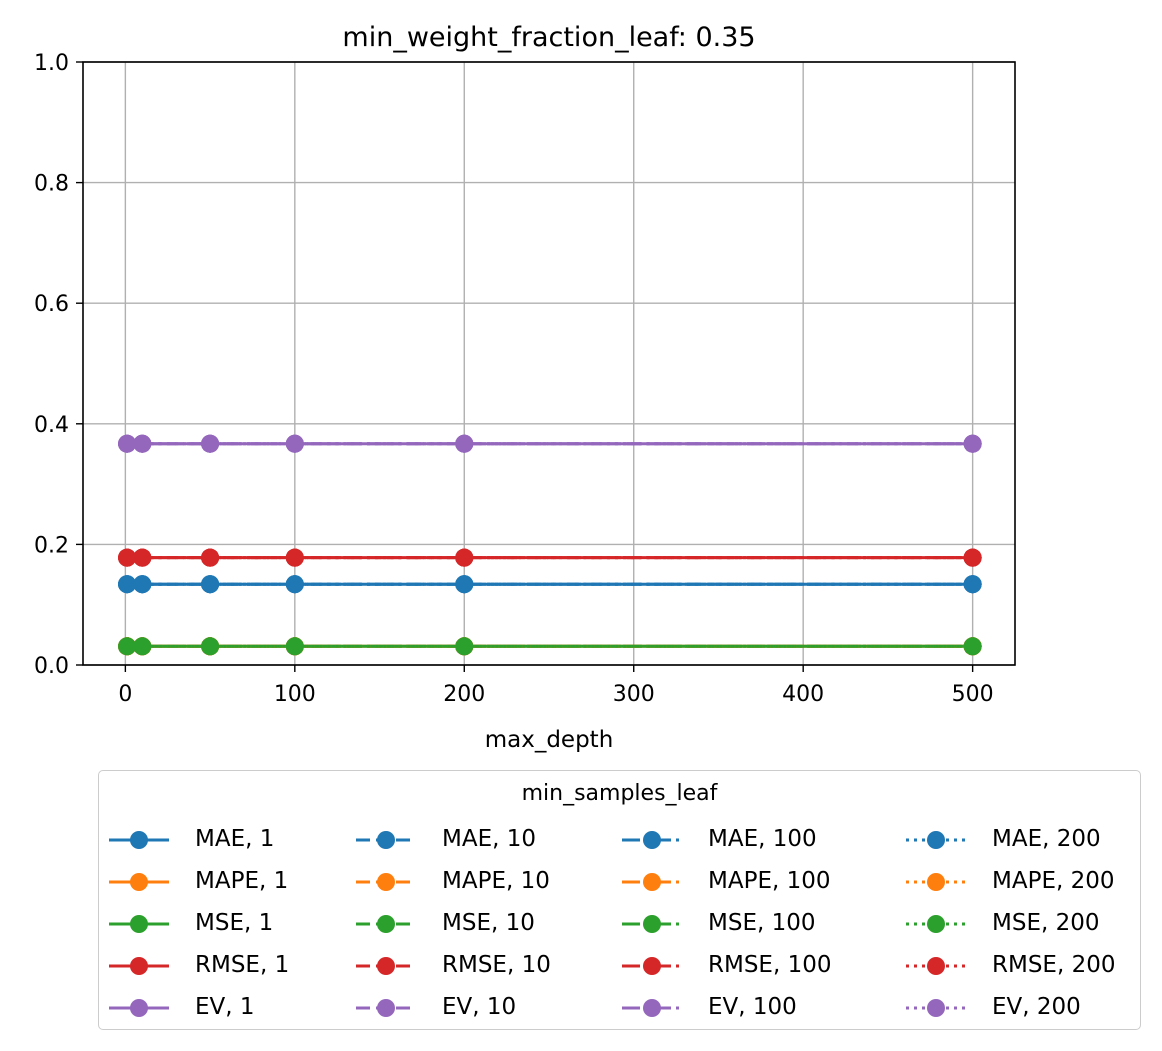 The image size is (1162, 1051). I want to click on y-tick-label: 0.6, so click(51, 304).